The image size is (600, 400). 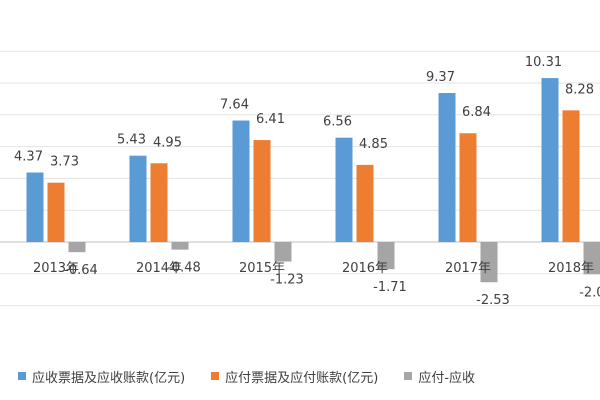 What do you see at coordinates (302, 378) in the screenshot?
I see `legend-label: 应付票据及应付账款(亿元)` at bounding box center [302, 378].